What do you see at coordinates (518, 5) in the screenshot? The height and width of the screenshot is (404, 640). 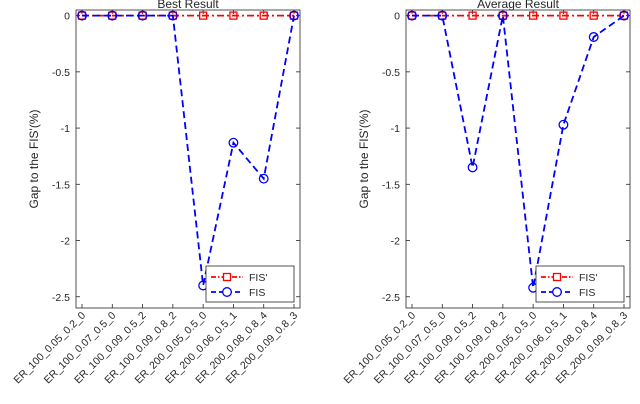 I see `right-chart-title: Average Result` at bounding box center [518, 5].